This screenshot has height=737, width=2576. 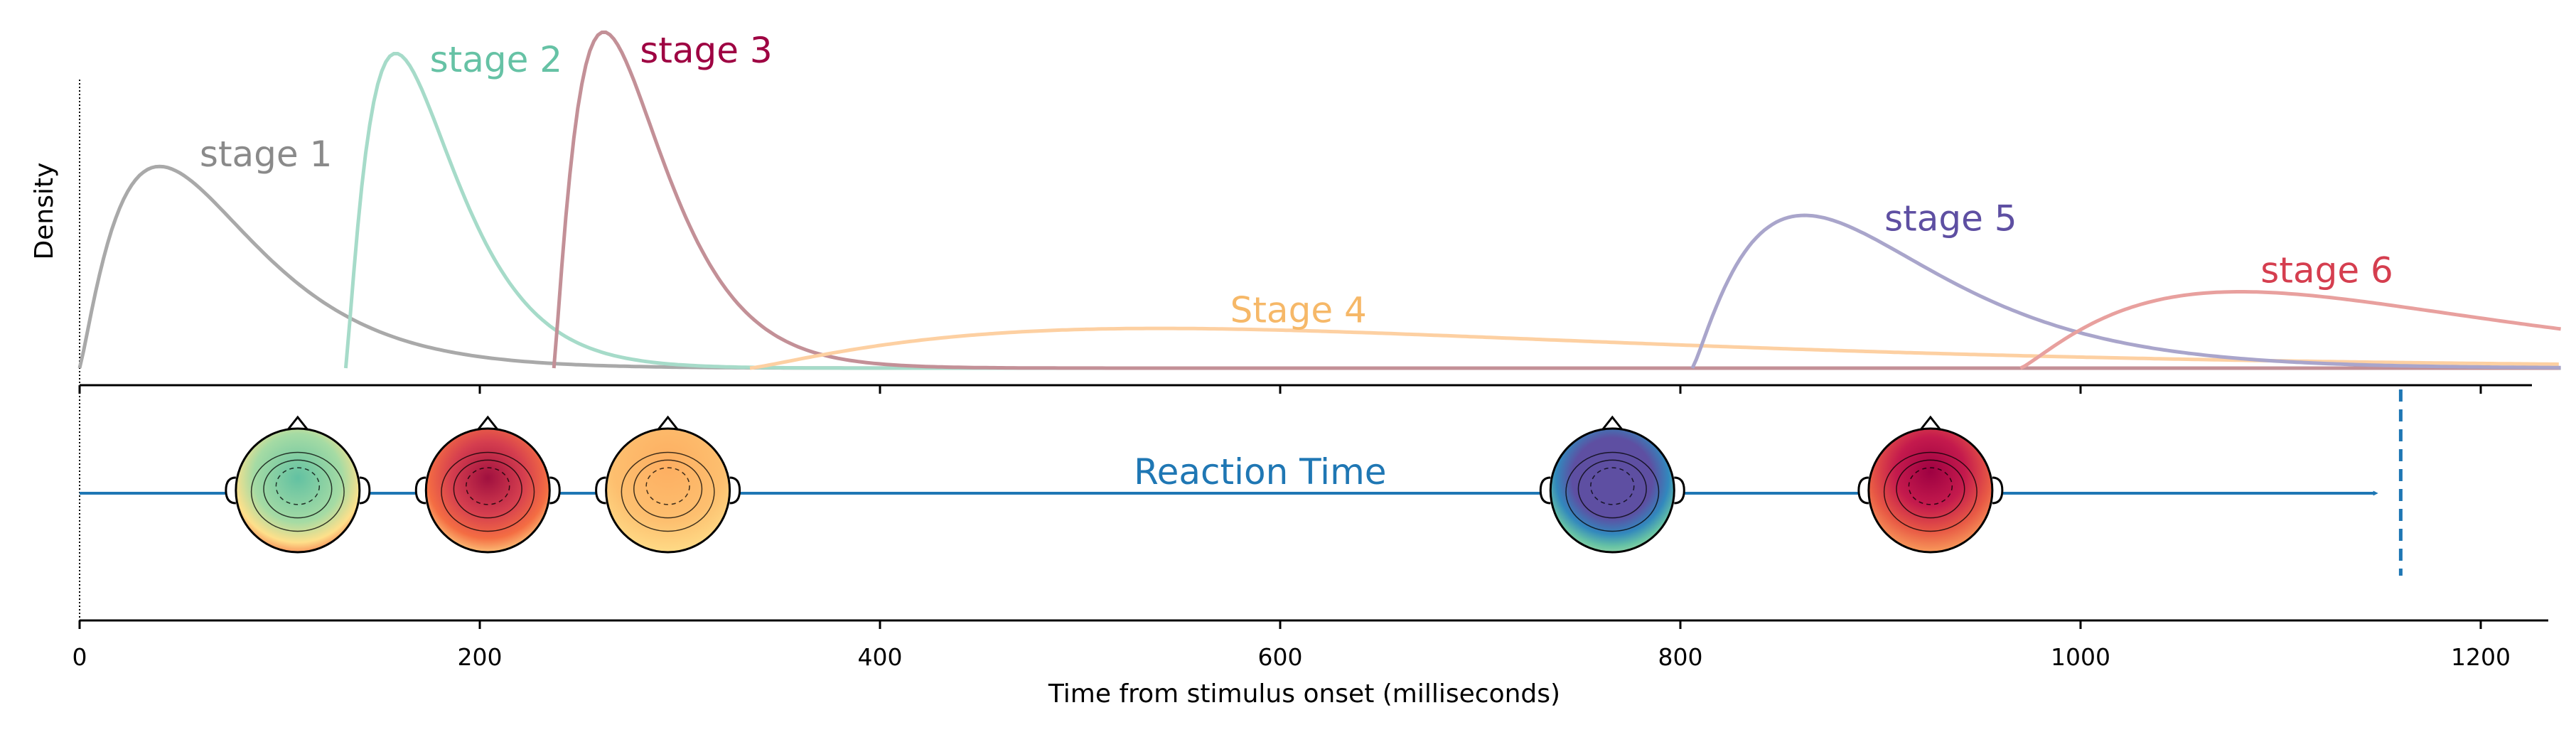 What do you see at coordinates (2481, 657) in the screenshot?
I see `x-tick-label-1200: 1200` at bounding box center [2481, 657].